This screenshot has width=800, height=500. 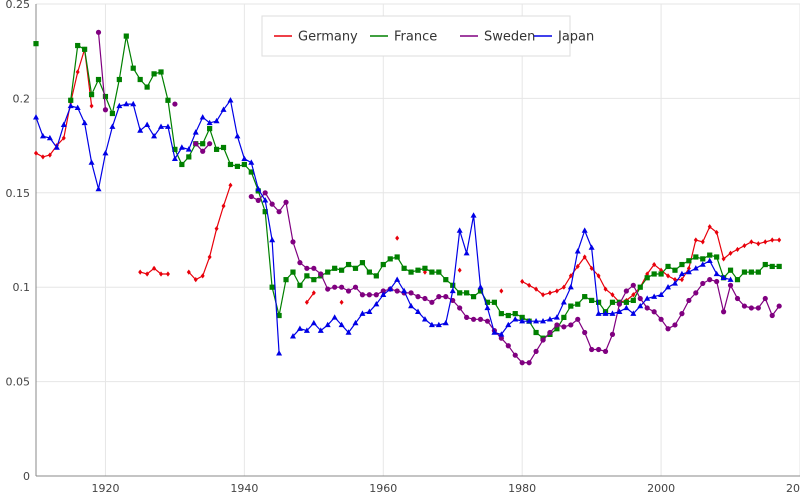 I want to click on legend-label-france: France, so click(x=415, y=37).